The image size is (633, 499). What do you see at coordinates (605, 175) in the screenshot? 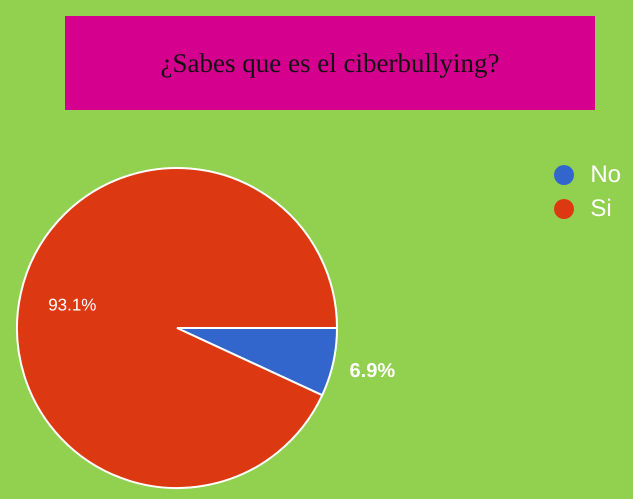
I see `legend-label: No` at bounding box center [605, 175].